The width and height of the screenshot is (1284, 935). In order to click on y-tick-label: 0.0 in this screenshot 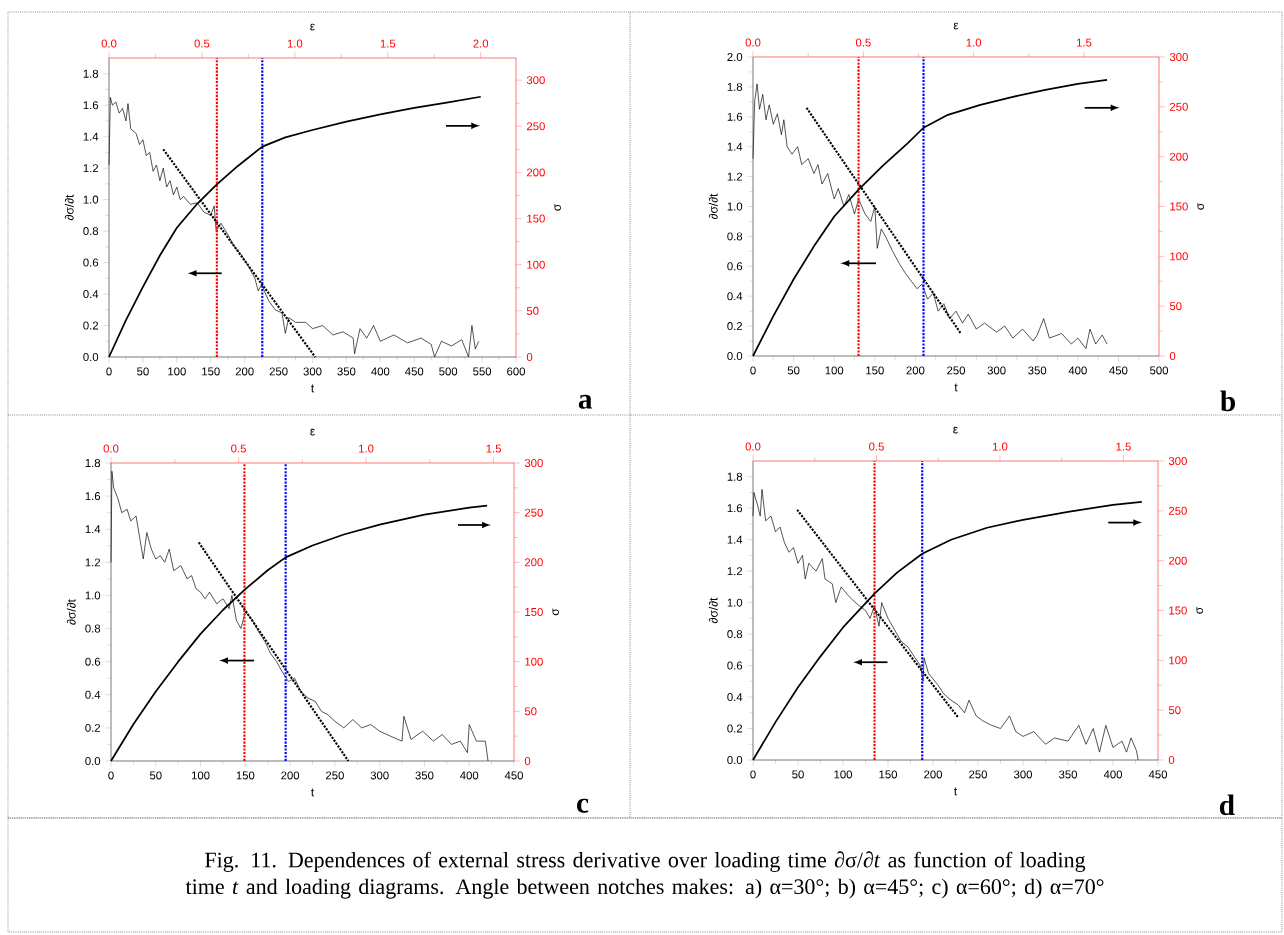, I will do `click(93, 760)`.